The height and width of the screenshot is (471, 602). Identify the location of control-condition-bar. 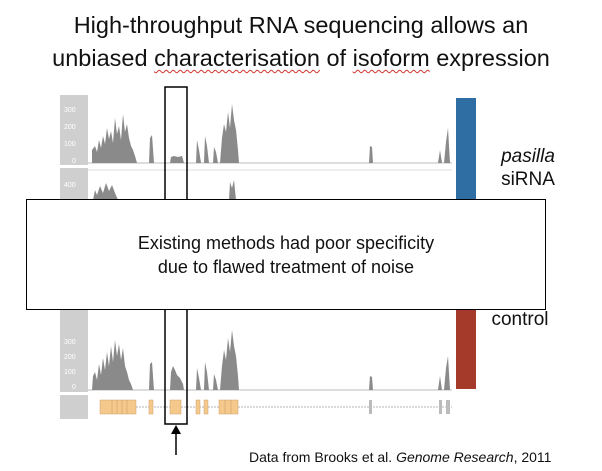
(466, 348).